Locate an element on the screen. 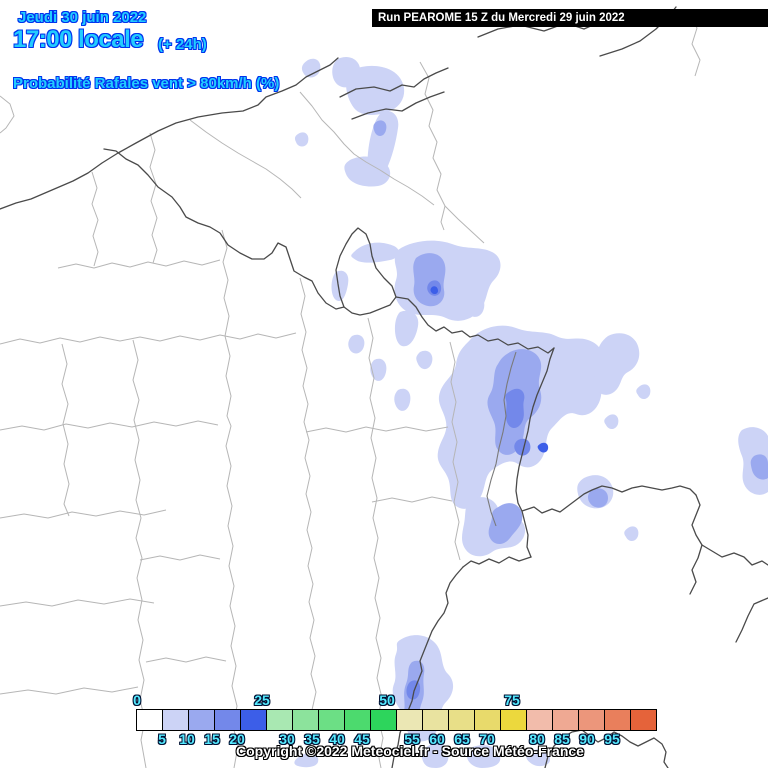  time-label: 17:00 locale is located at coordinates (78, 39).